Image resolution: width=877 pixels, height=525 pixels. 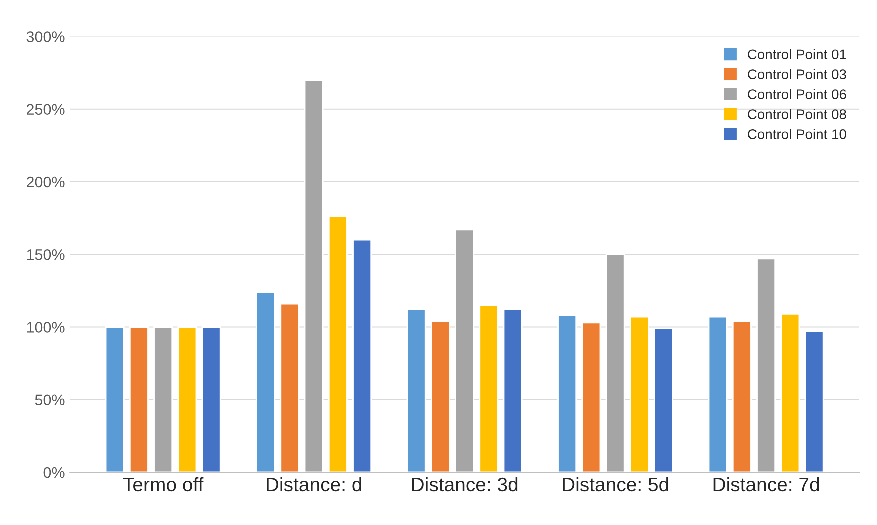 I want to click on x-tick-label: Termo off, so click(x=163, y=484).